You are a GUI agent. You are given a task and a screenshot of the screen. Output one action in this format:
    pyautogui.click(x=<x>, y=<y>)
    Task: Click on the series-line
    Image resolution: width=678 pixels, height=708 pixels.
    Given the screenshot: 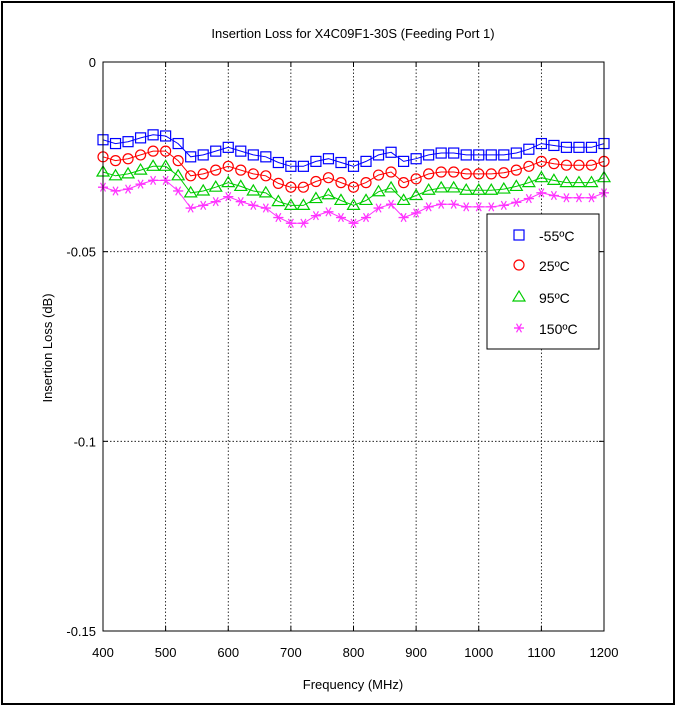 What is the action you would take?
    pyautogui.click(x=353, y=169)
    